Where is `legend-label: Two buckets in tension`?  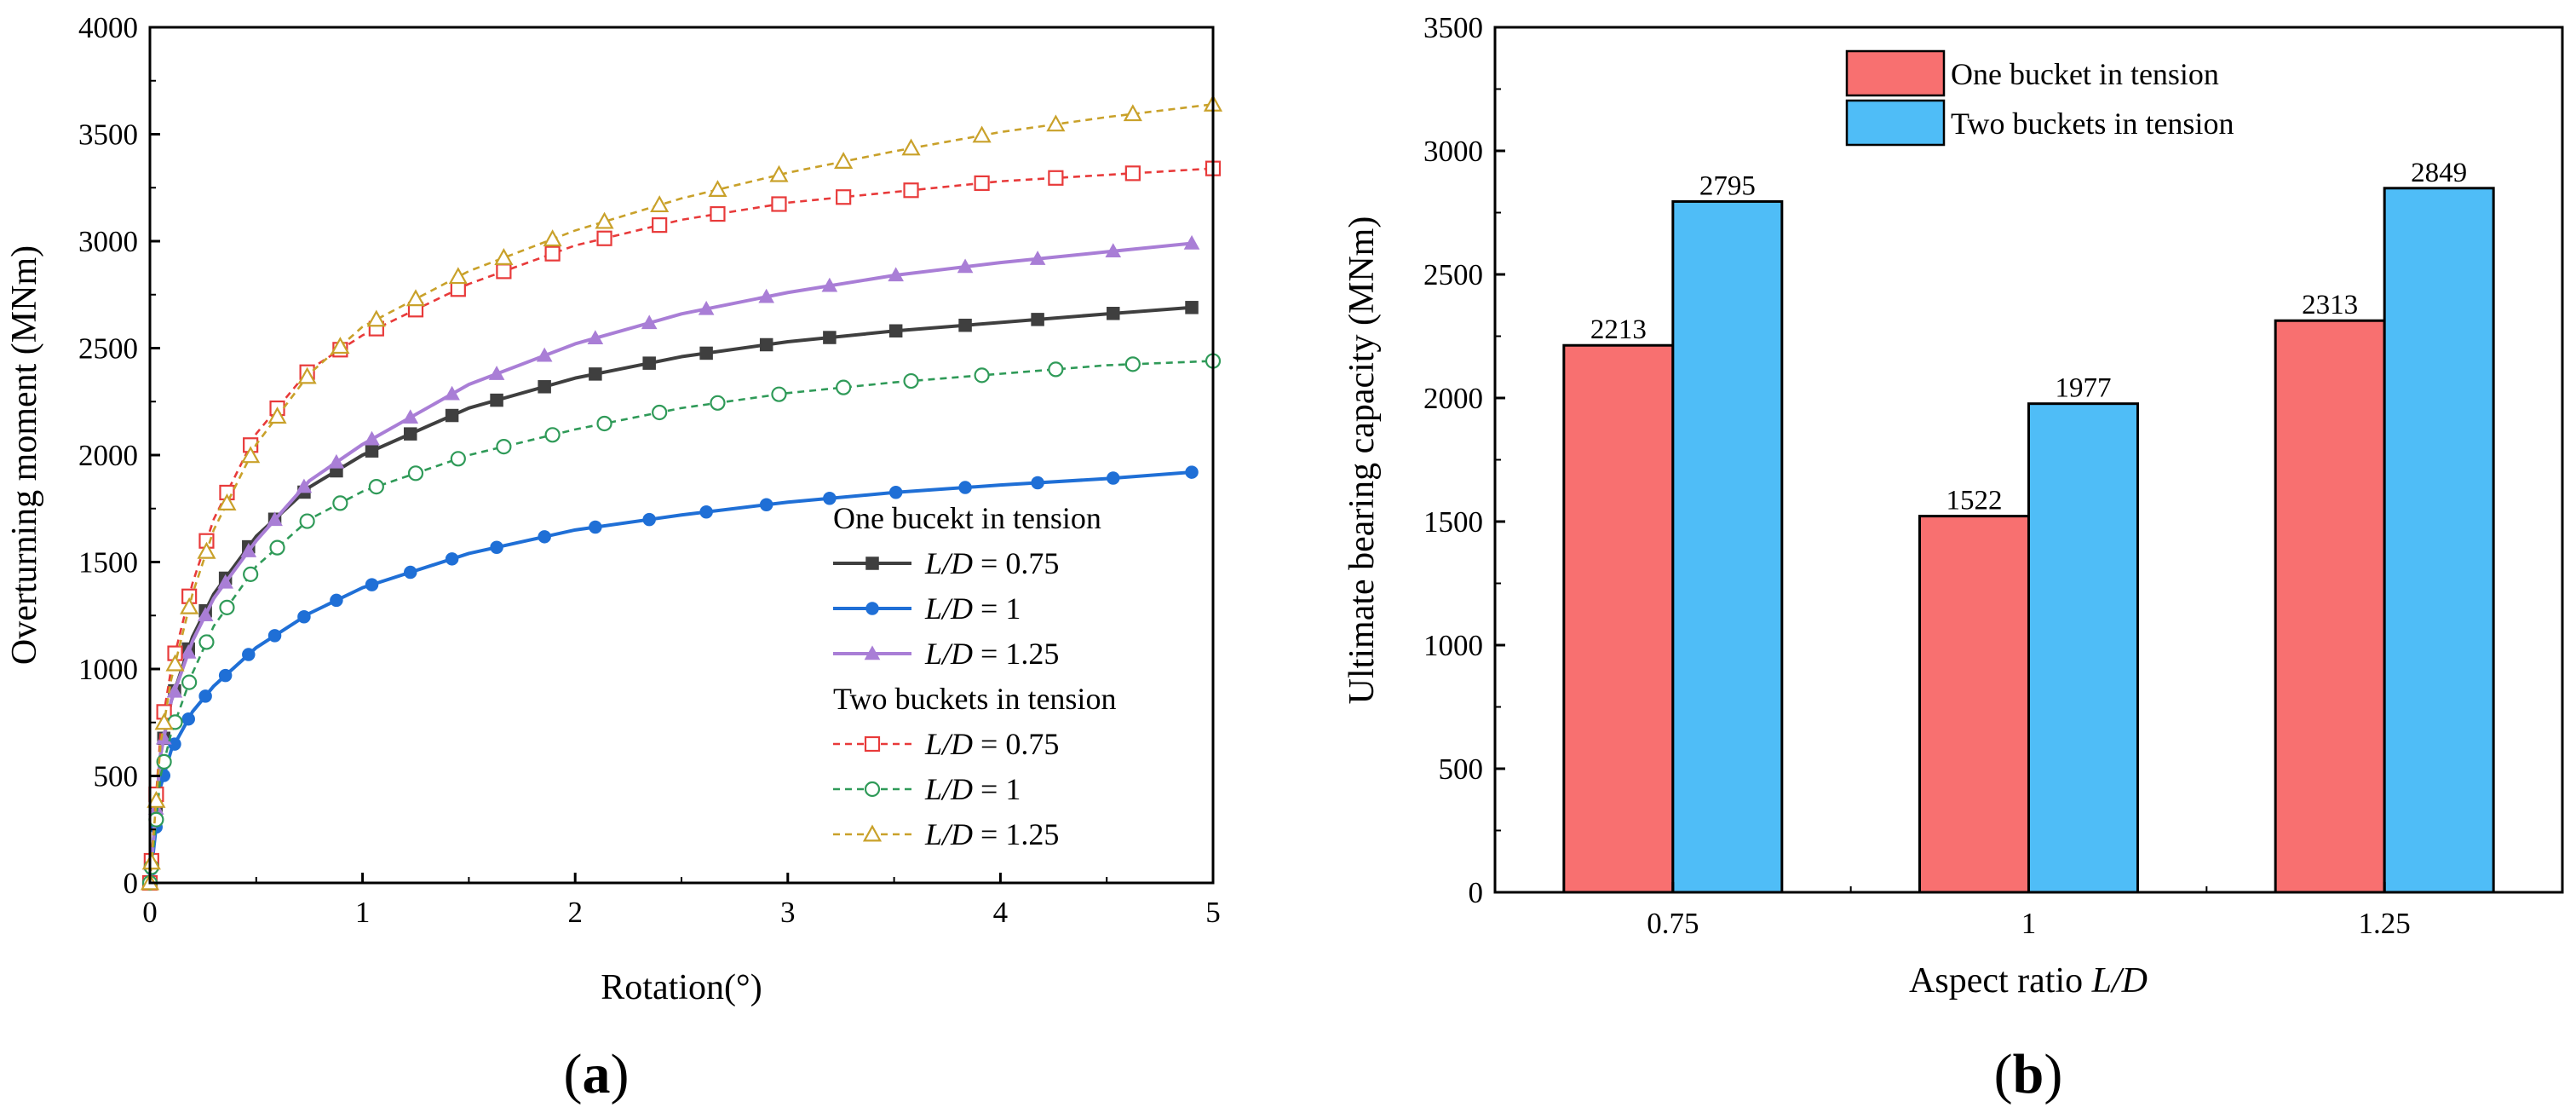
legend-label: Two buckets in tension is located at coordinates (2092, 124).